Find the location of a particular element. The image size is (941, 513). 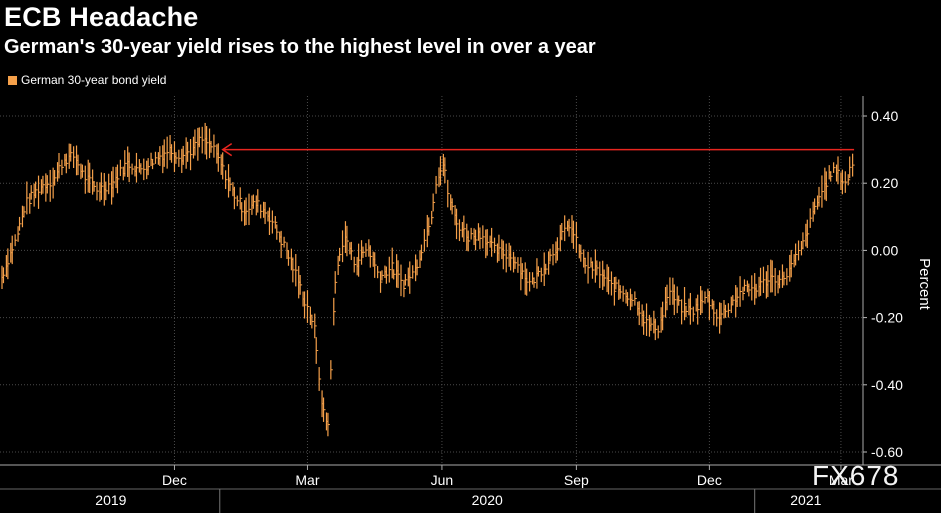

x-year-label: 2019 is located at coordinates (110, 500).